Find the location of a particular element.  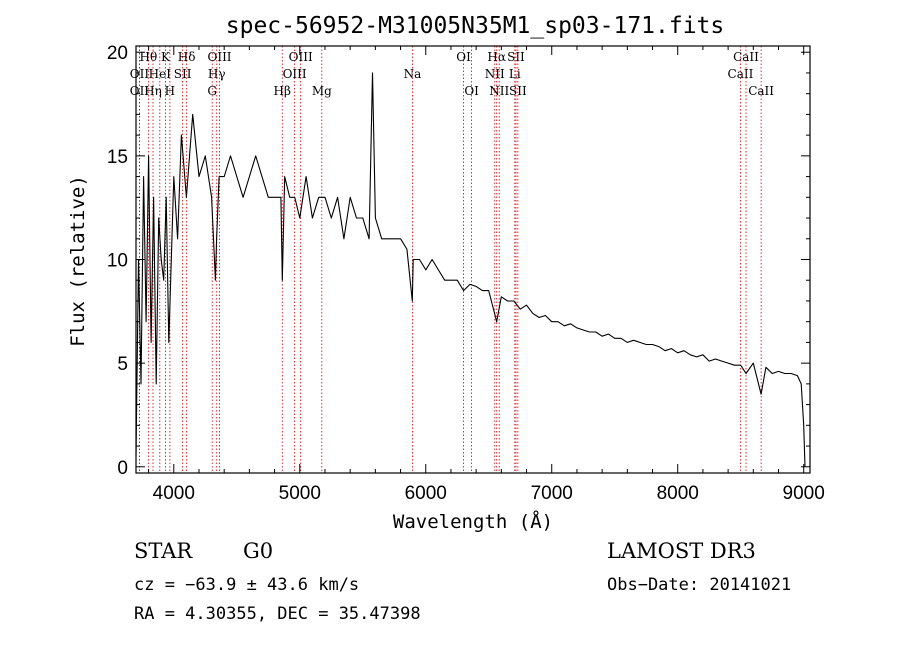

x-tick-label: 5000 is located at coordinates (300, 493).